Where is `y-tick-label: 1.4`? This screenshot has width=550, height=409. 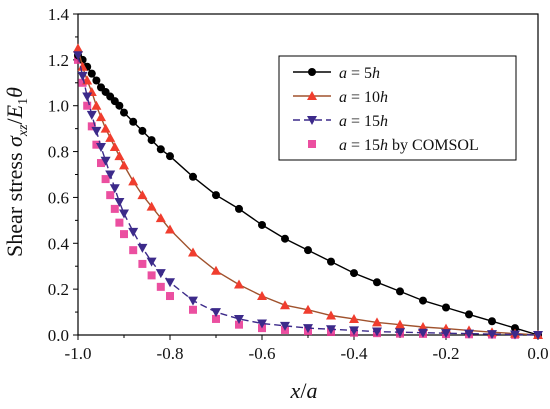 y-tick-label: 1.4 is located at coordinates (59, 14).